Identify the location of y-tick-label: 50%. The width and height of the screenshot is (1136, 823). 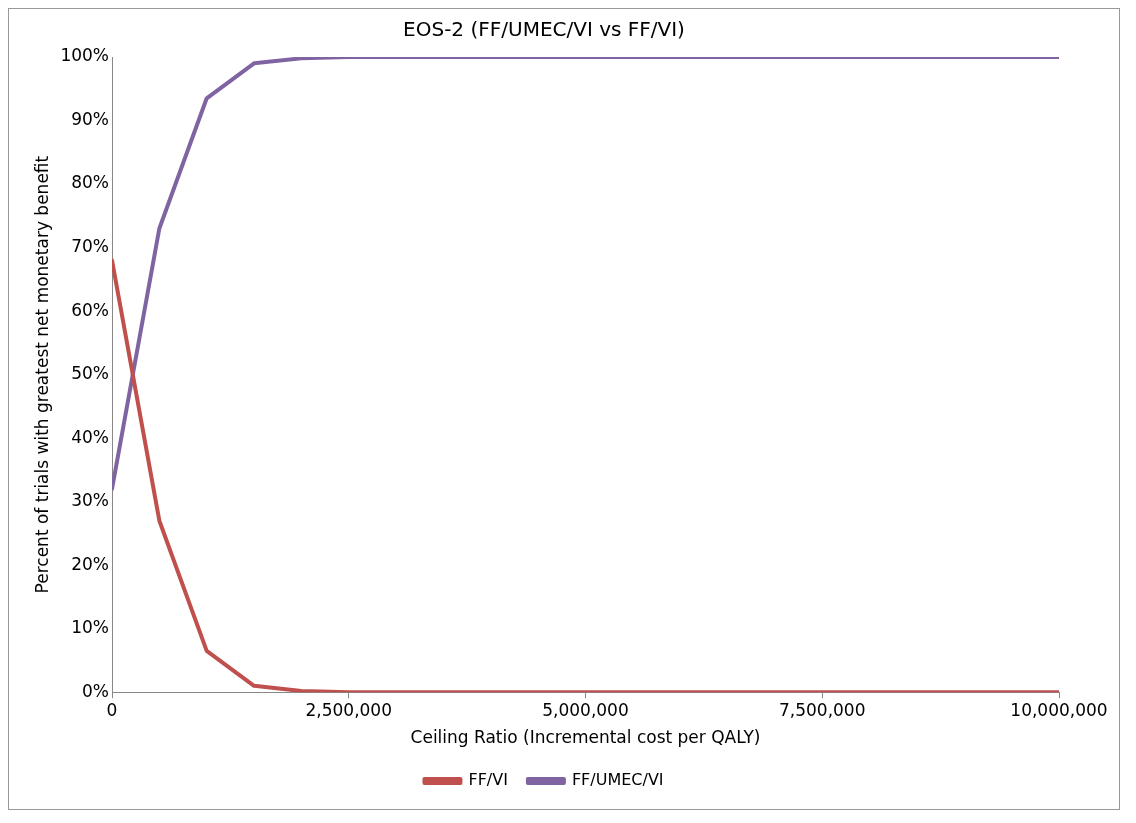
(90, 373).